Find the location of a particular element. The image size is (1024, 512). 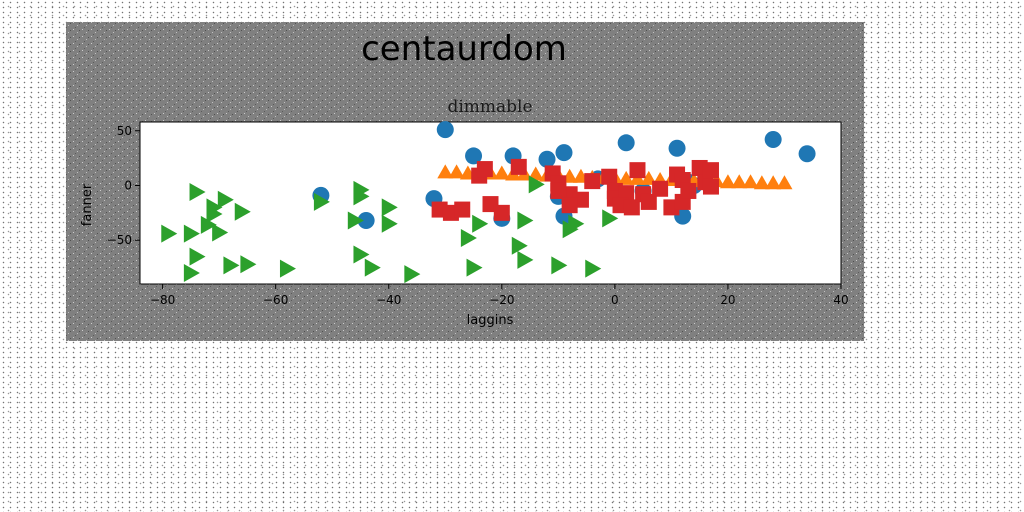

x-axis-label: laggins is located at coordinates (490, 320).